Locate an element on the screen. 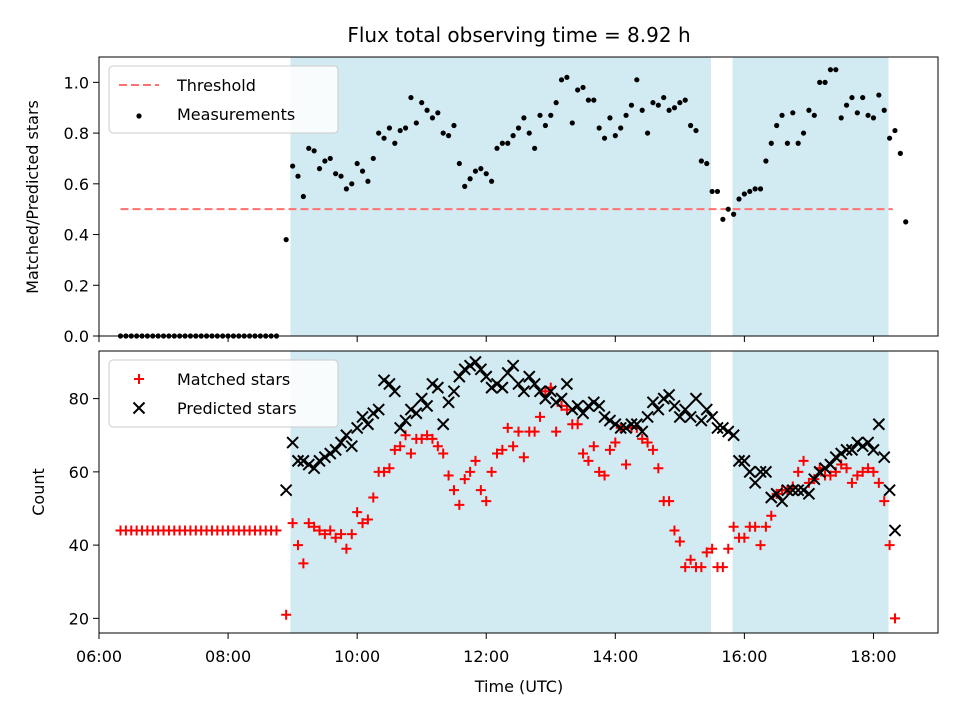 This screenshot has width=960, height=720. y-tick-label: 40 is located at coordinates (79, 545).